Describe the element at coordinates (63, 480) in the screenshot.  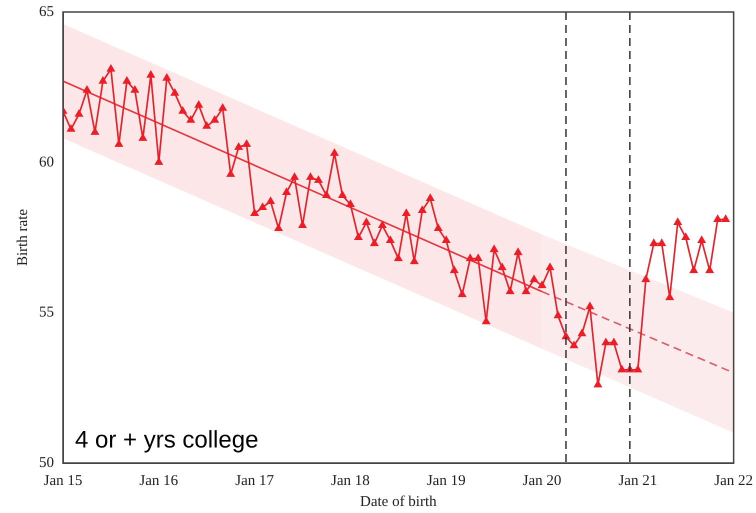
I see `x-tick-label: Jan 15` at that location.